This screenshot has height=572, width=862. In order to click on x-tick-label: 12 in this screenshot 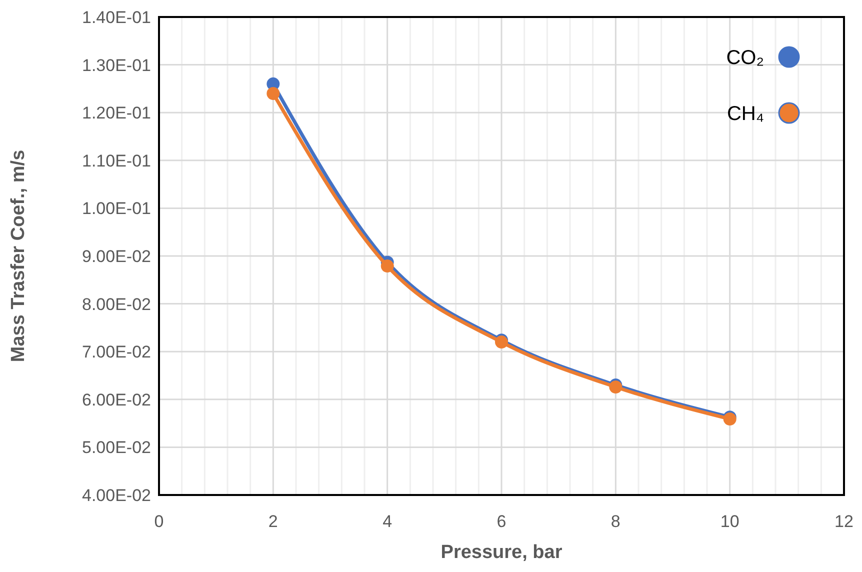, I will do `click(844, 521)`.